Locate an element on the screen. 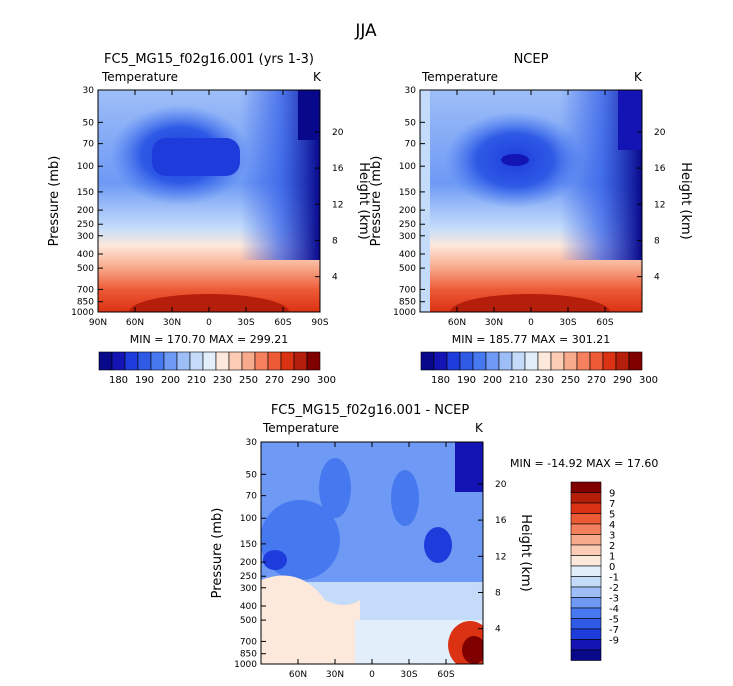  panel-ncep-lat-ticks: 60N 30N 0 30S 60S is located at coordinates (531, 209).